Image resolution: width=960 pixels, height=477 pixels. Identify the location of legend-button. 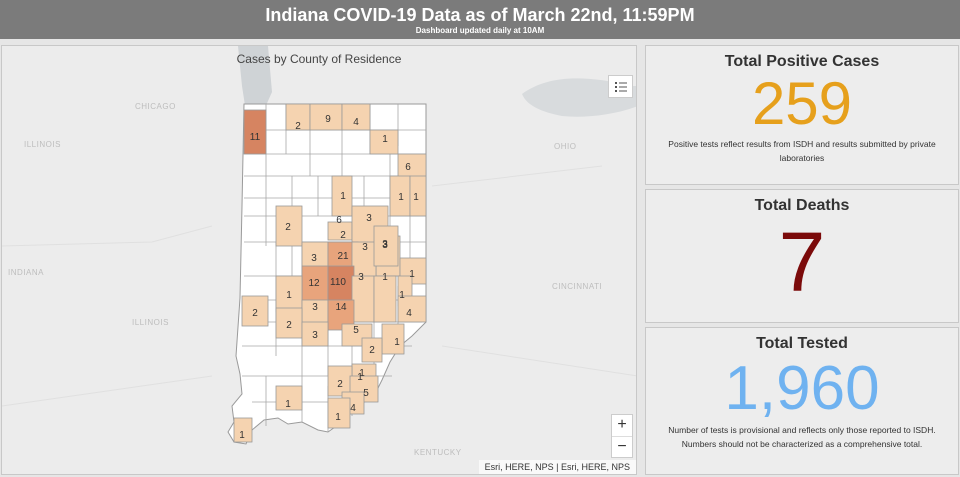
(620, 86).